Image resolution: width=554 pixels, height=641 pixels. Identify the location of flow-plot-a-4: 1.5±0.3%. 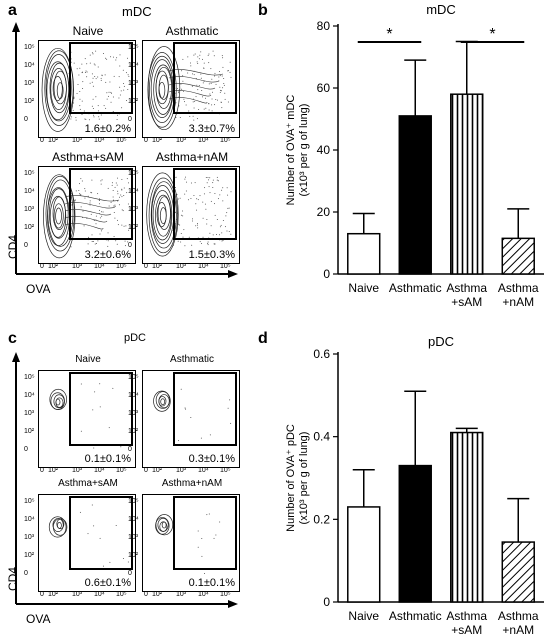
(191, 215).